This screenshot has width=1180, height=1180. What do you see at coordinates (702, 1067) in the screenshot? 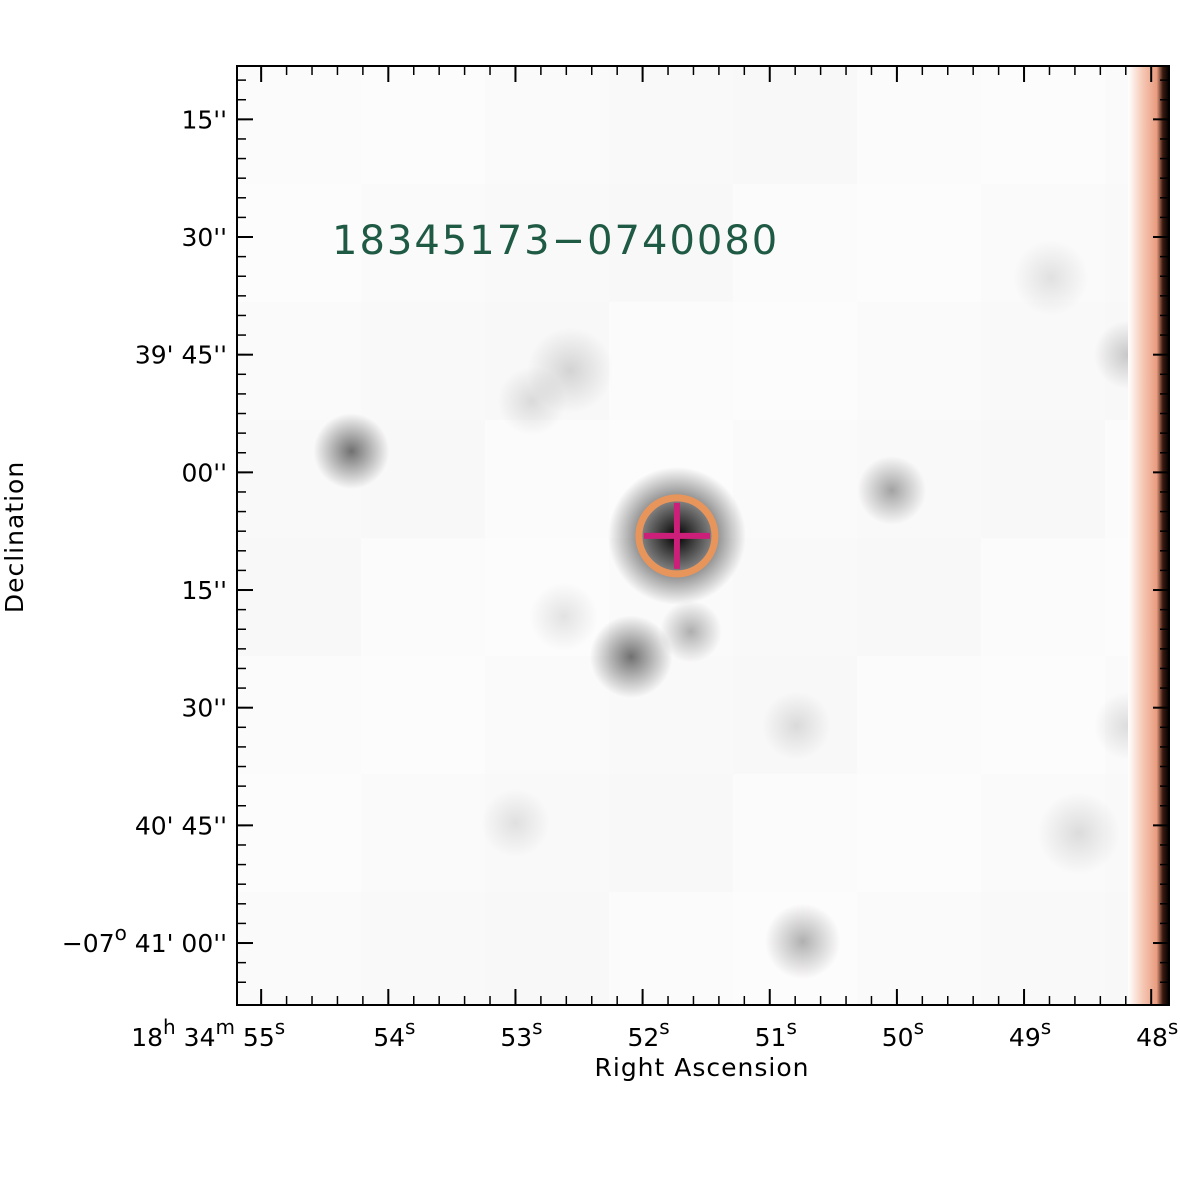
I see `x-axis-title: Right Ascension` at bounding box center [702, 1067].